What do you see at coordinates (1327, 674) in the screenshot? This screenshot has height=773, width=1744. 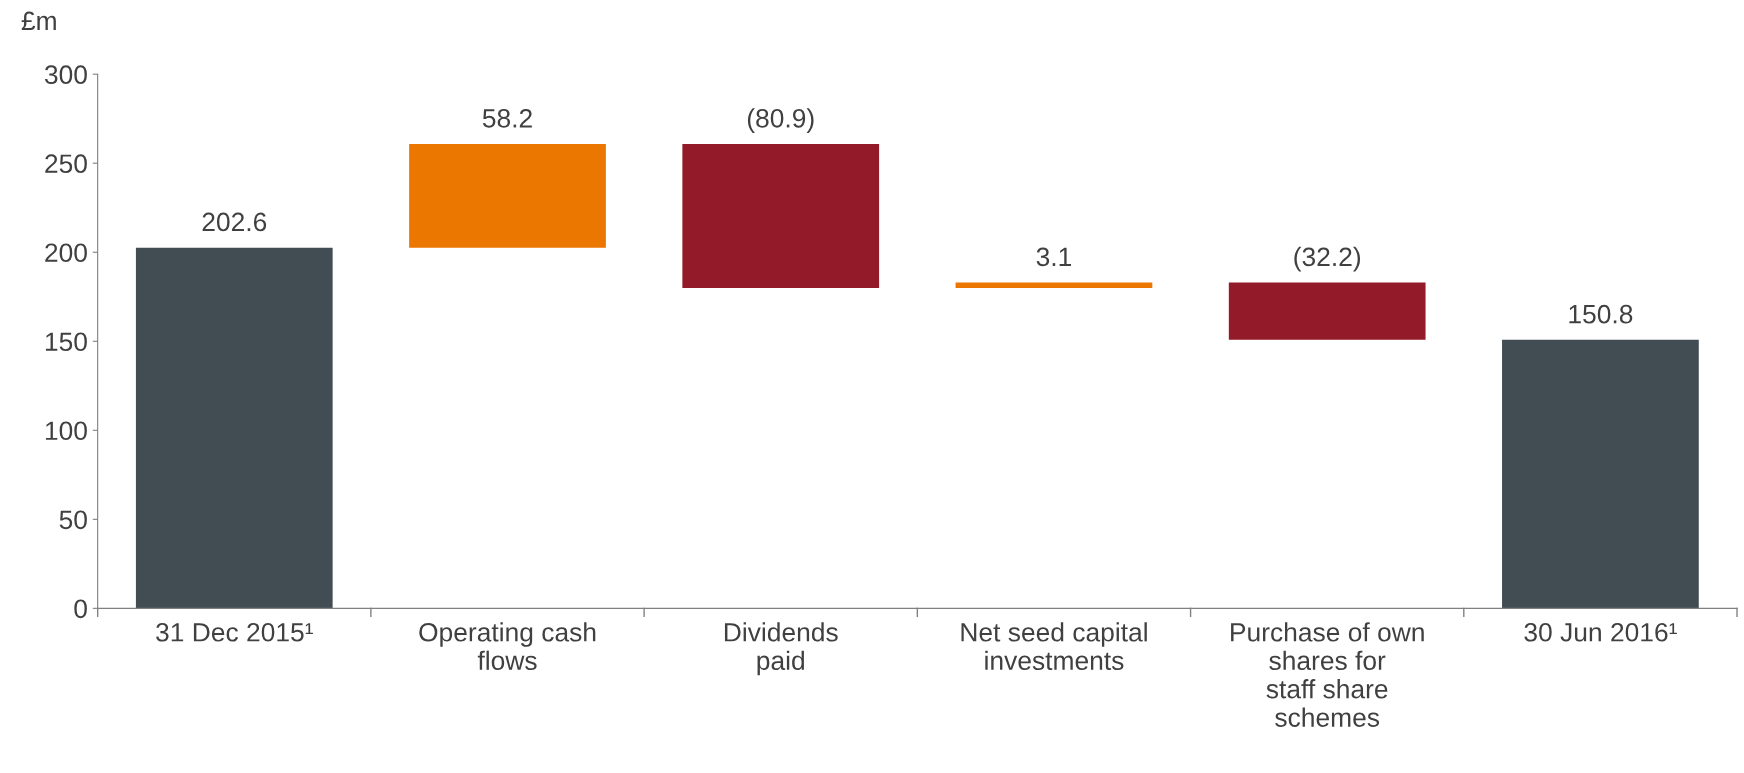 I see `x-tick-label: Purchase of own shares for staff share schemes` at bounding box center [1327, 674].